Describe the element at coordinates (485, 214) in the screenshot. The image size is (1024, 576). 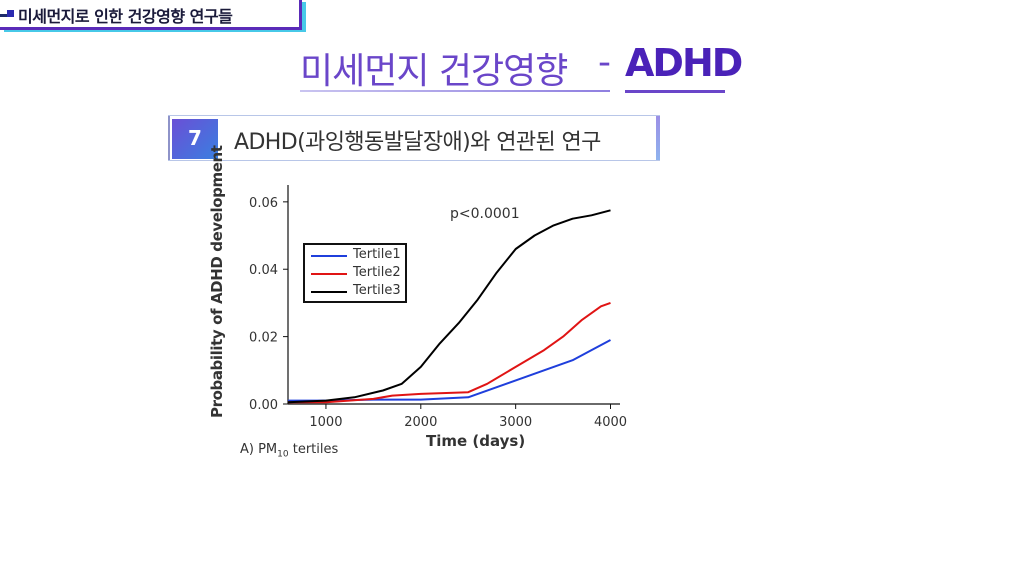
I see `p-value-annotation: p<0.0001` at that location.